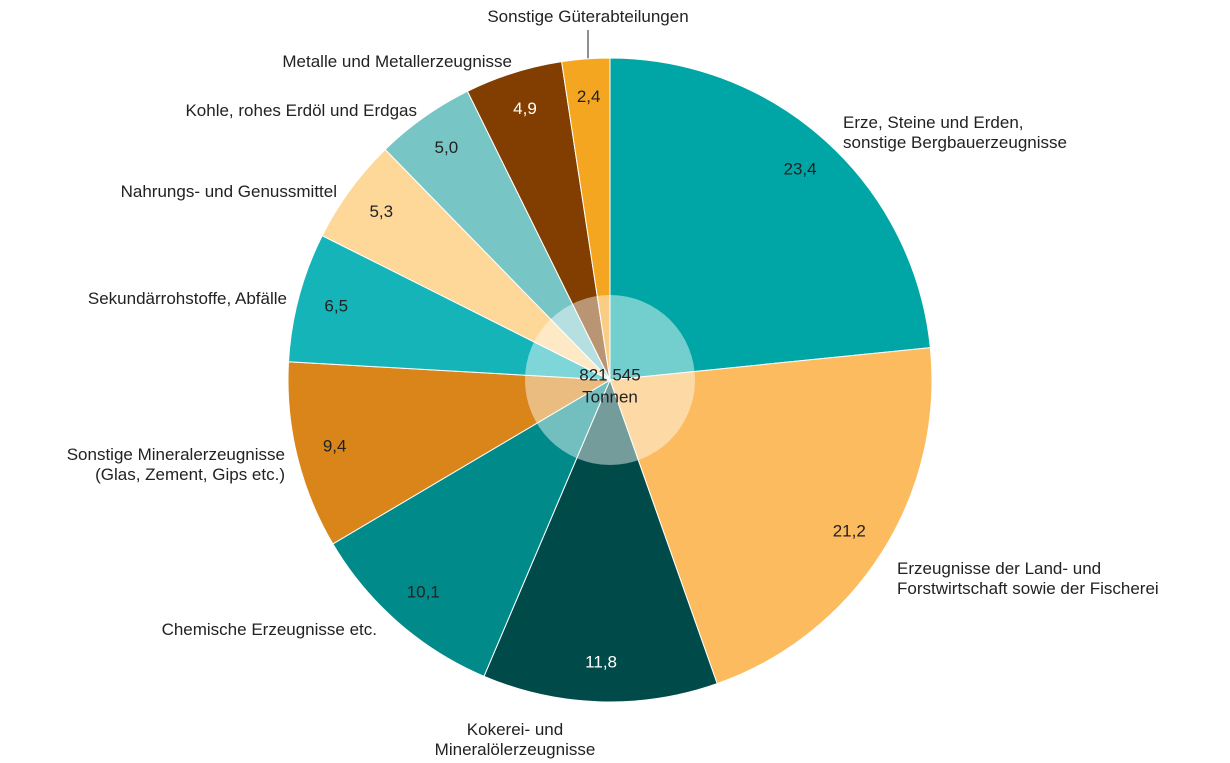 Image resolution: width=1230 pixels, height=763 pixels. Describe the element at coordinates (301, 110) in the screenshot. I see `category-label: Kohle, rohes Erdöl und Erdgas` at that location.